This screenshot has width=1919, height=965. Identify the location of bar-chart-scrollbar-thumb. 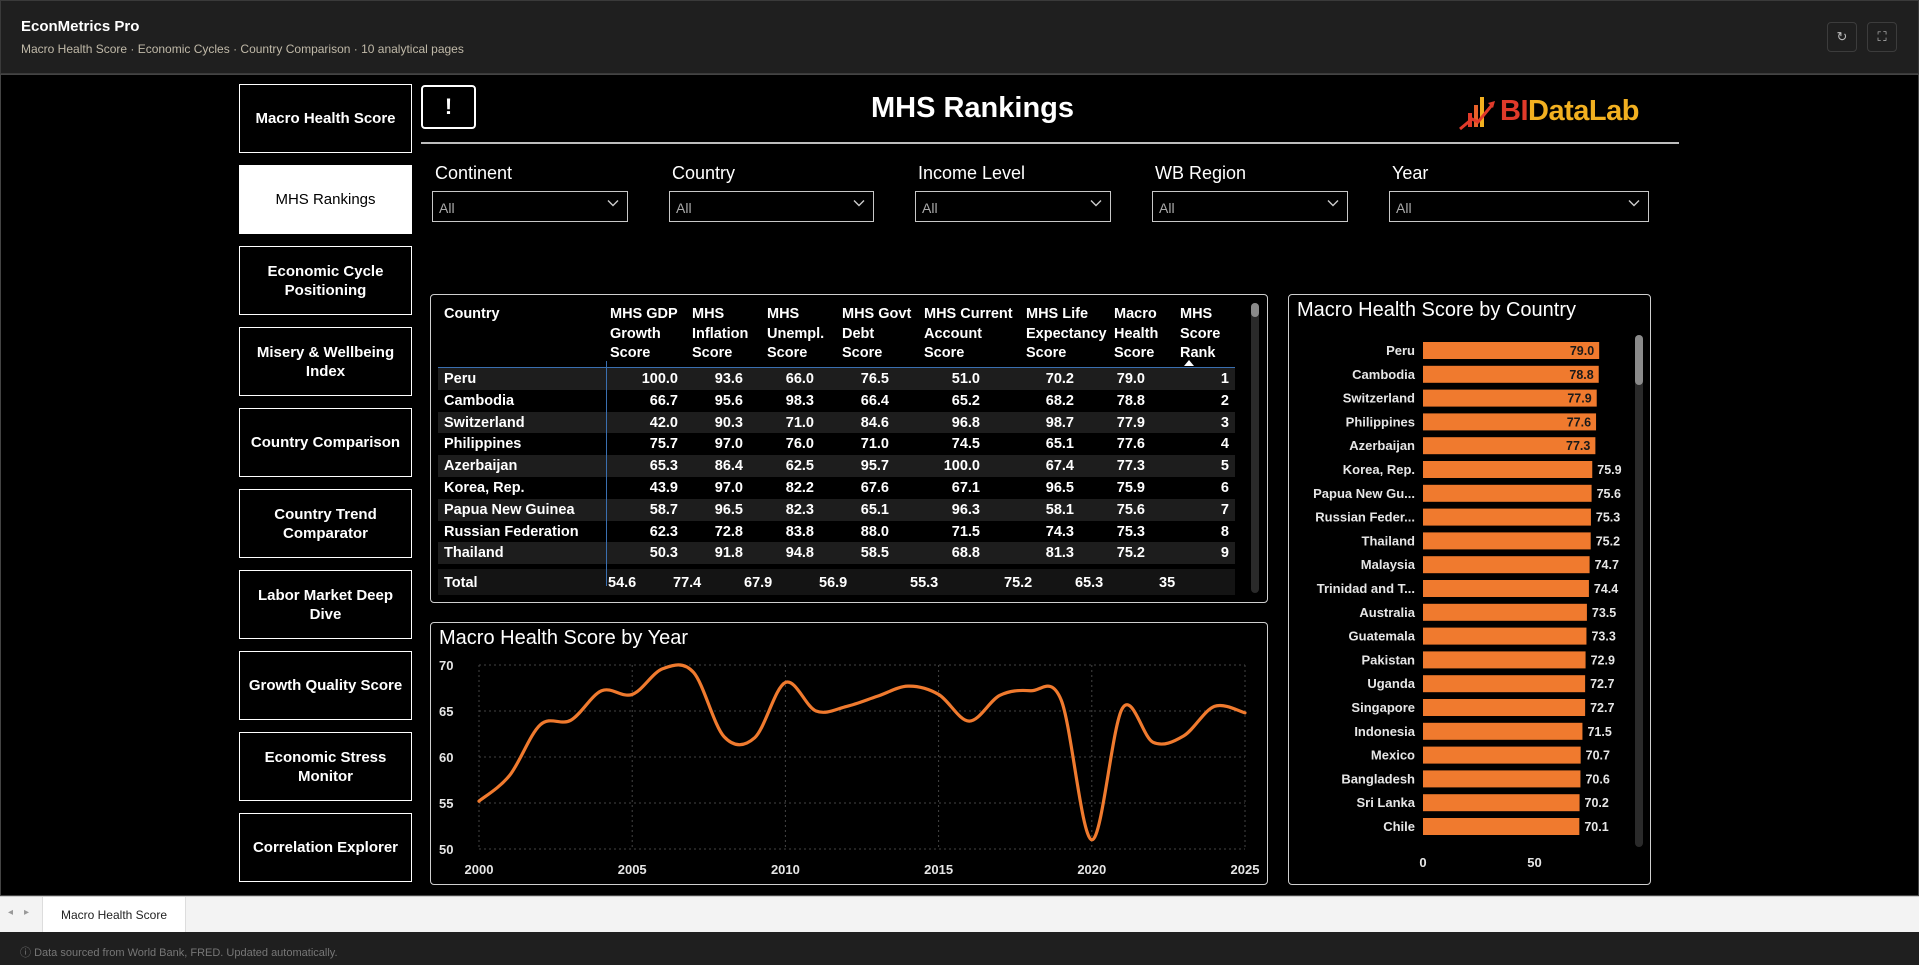
(1639, 360).